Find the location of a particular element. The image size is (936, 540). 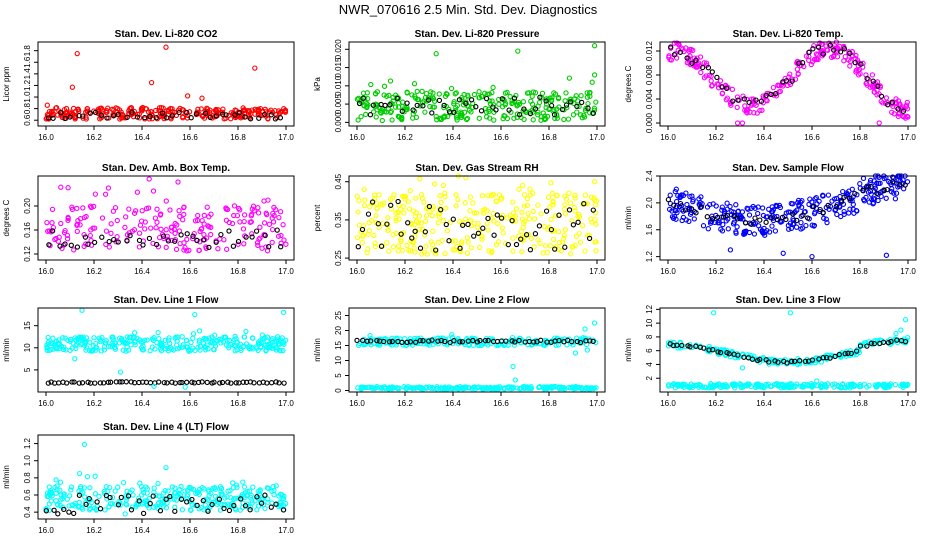

x-tick-label: 16.8 is located at coordinates (860, 403).